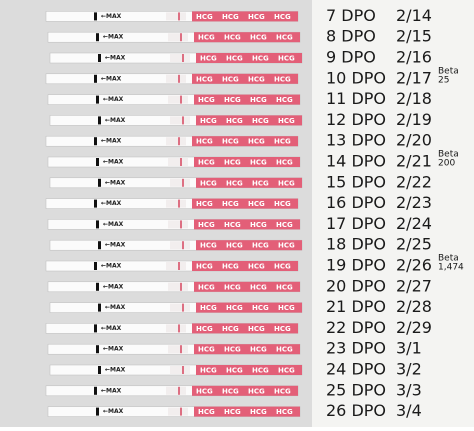  What do you see at coordinates (414, 140) in the screenshot?
I see `date-label: 2/20` at bounding box center [414, 140].